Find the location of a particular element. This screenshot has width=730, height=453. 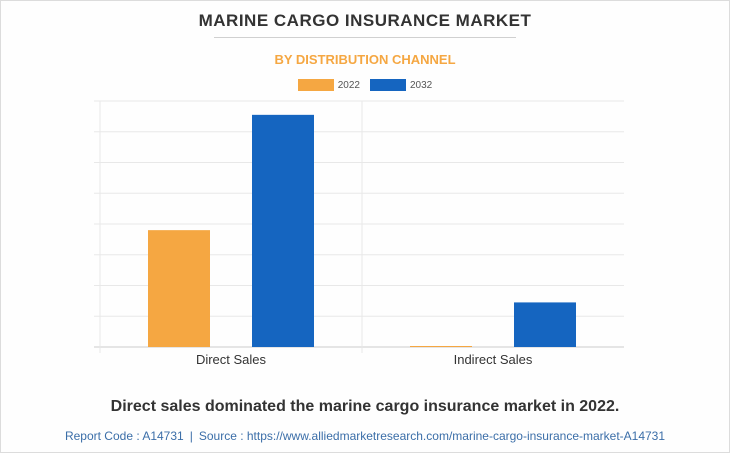

chart-subtitle: BY DISTRIBUTION CHANNEL is located at coordinates (365, 59).